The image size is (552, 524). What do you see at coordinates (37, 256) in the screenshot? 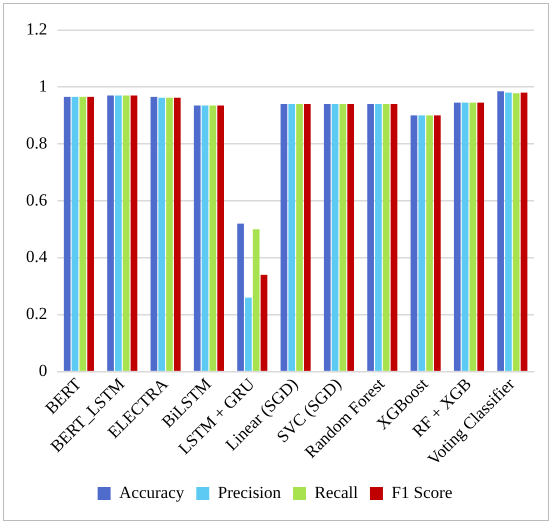
I see `y-tick-label: 0.4` at bounding box center [37, 256].